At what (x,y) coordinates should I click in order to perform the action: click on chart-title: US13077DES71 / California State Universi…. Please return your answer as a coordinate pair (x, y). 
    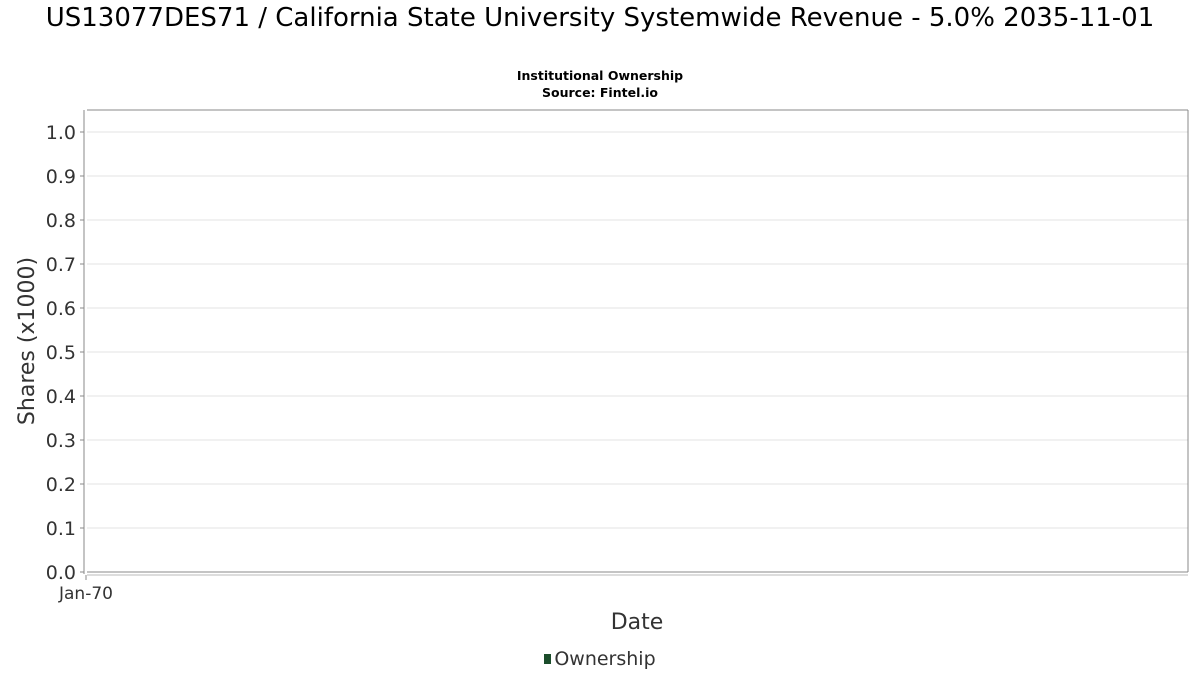
    Looking at the image, I should click on (600, 18).